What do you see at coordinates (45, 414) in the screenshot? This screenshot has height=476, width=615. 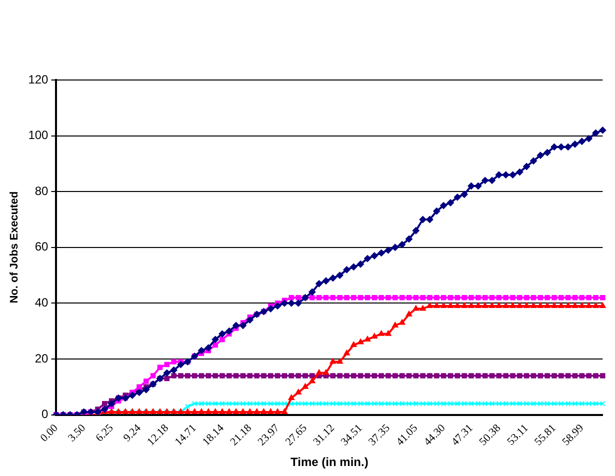 I see `y-tick-label: 0` at bounding box center [45, 414].